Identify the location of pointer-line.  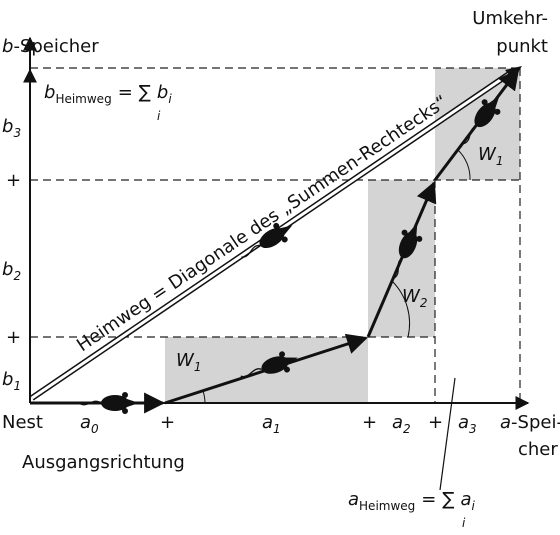
(447, 434).